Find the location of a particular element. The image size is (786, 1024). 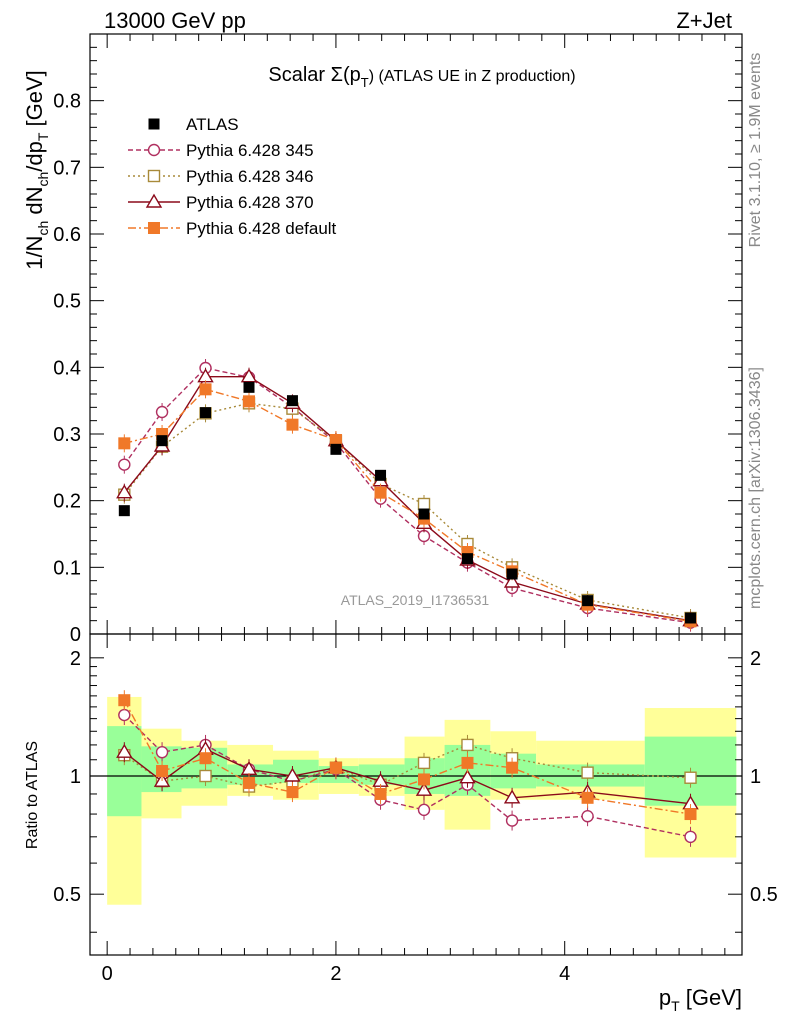

chart-title-sub: T is located at coordinates (365, 82).